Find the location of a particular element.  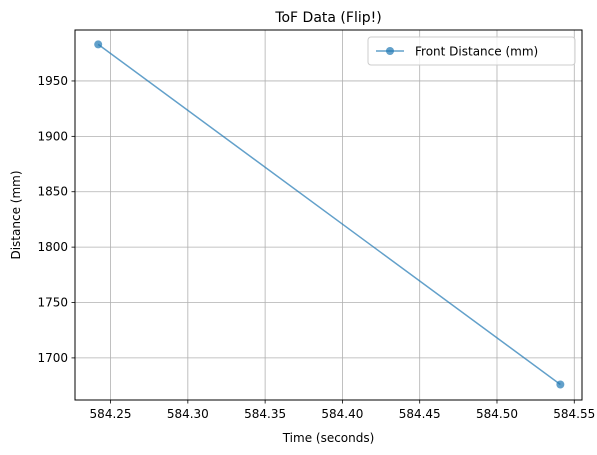

x-tick-label: 584.40 is located at coordinates (342, 414).